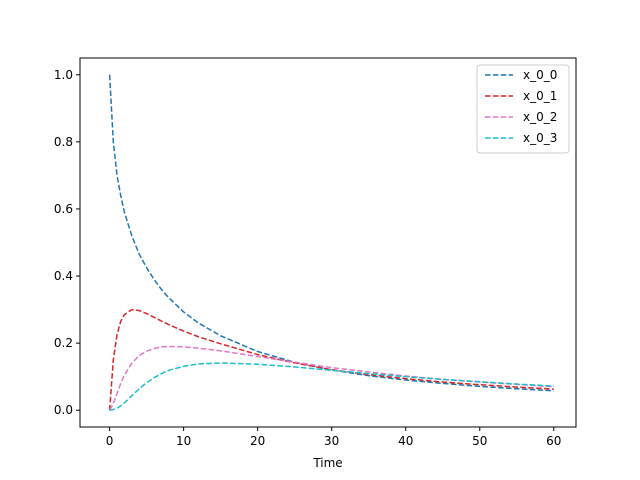  I want to click on y-axis: 0.0 0.2 0.4 0.6 0.8 1.0, so click(67, 242).